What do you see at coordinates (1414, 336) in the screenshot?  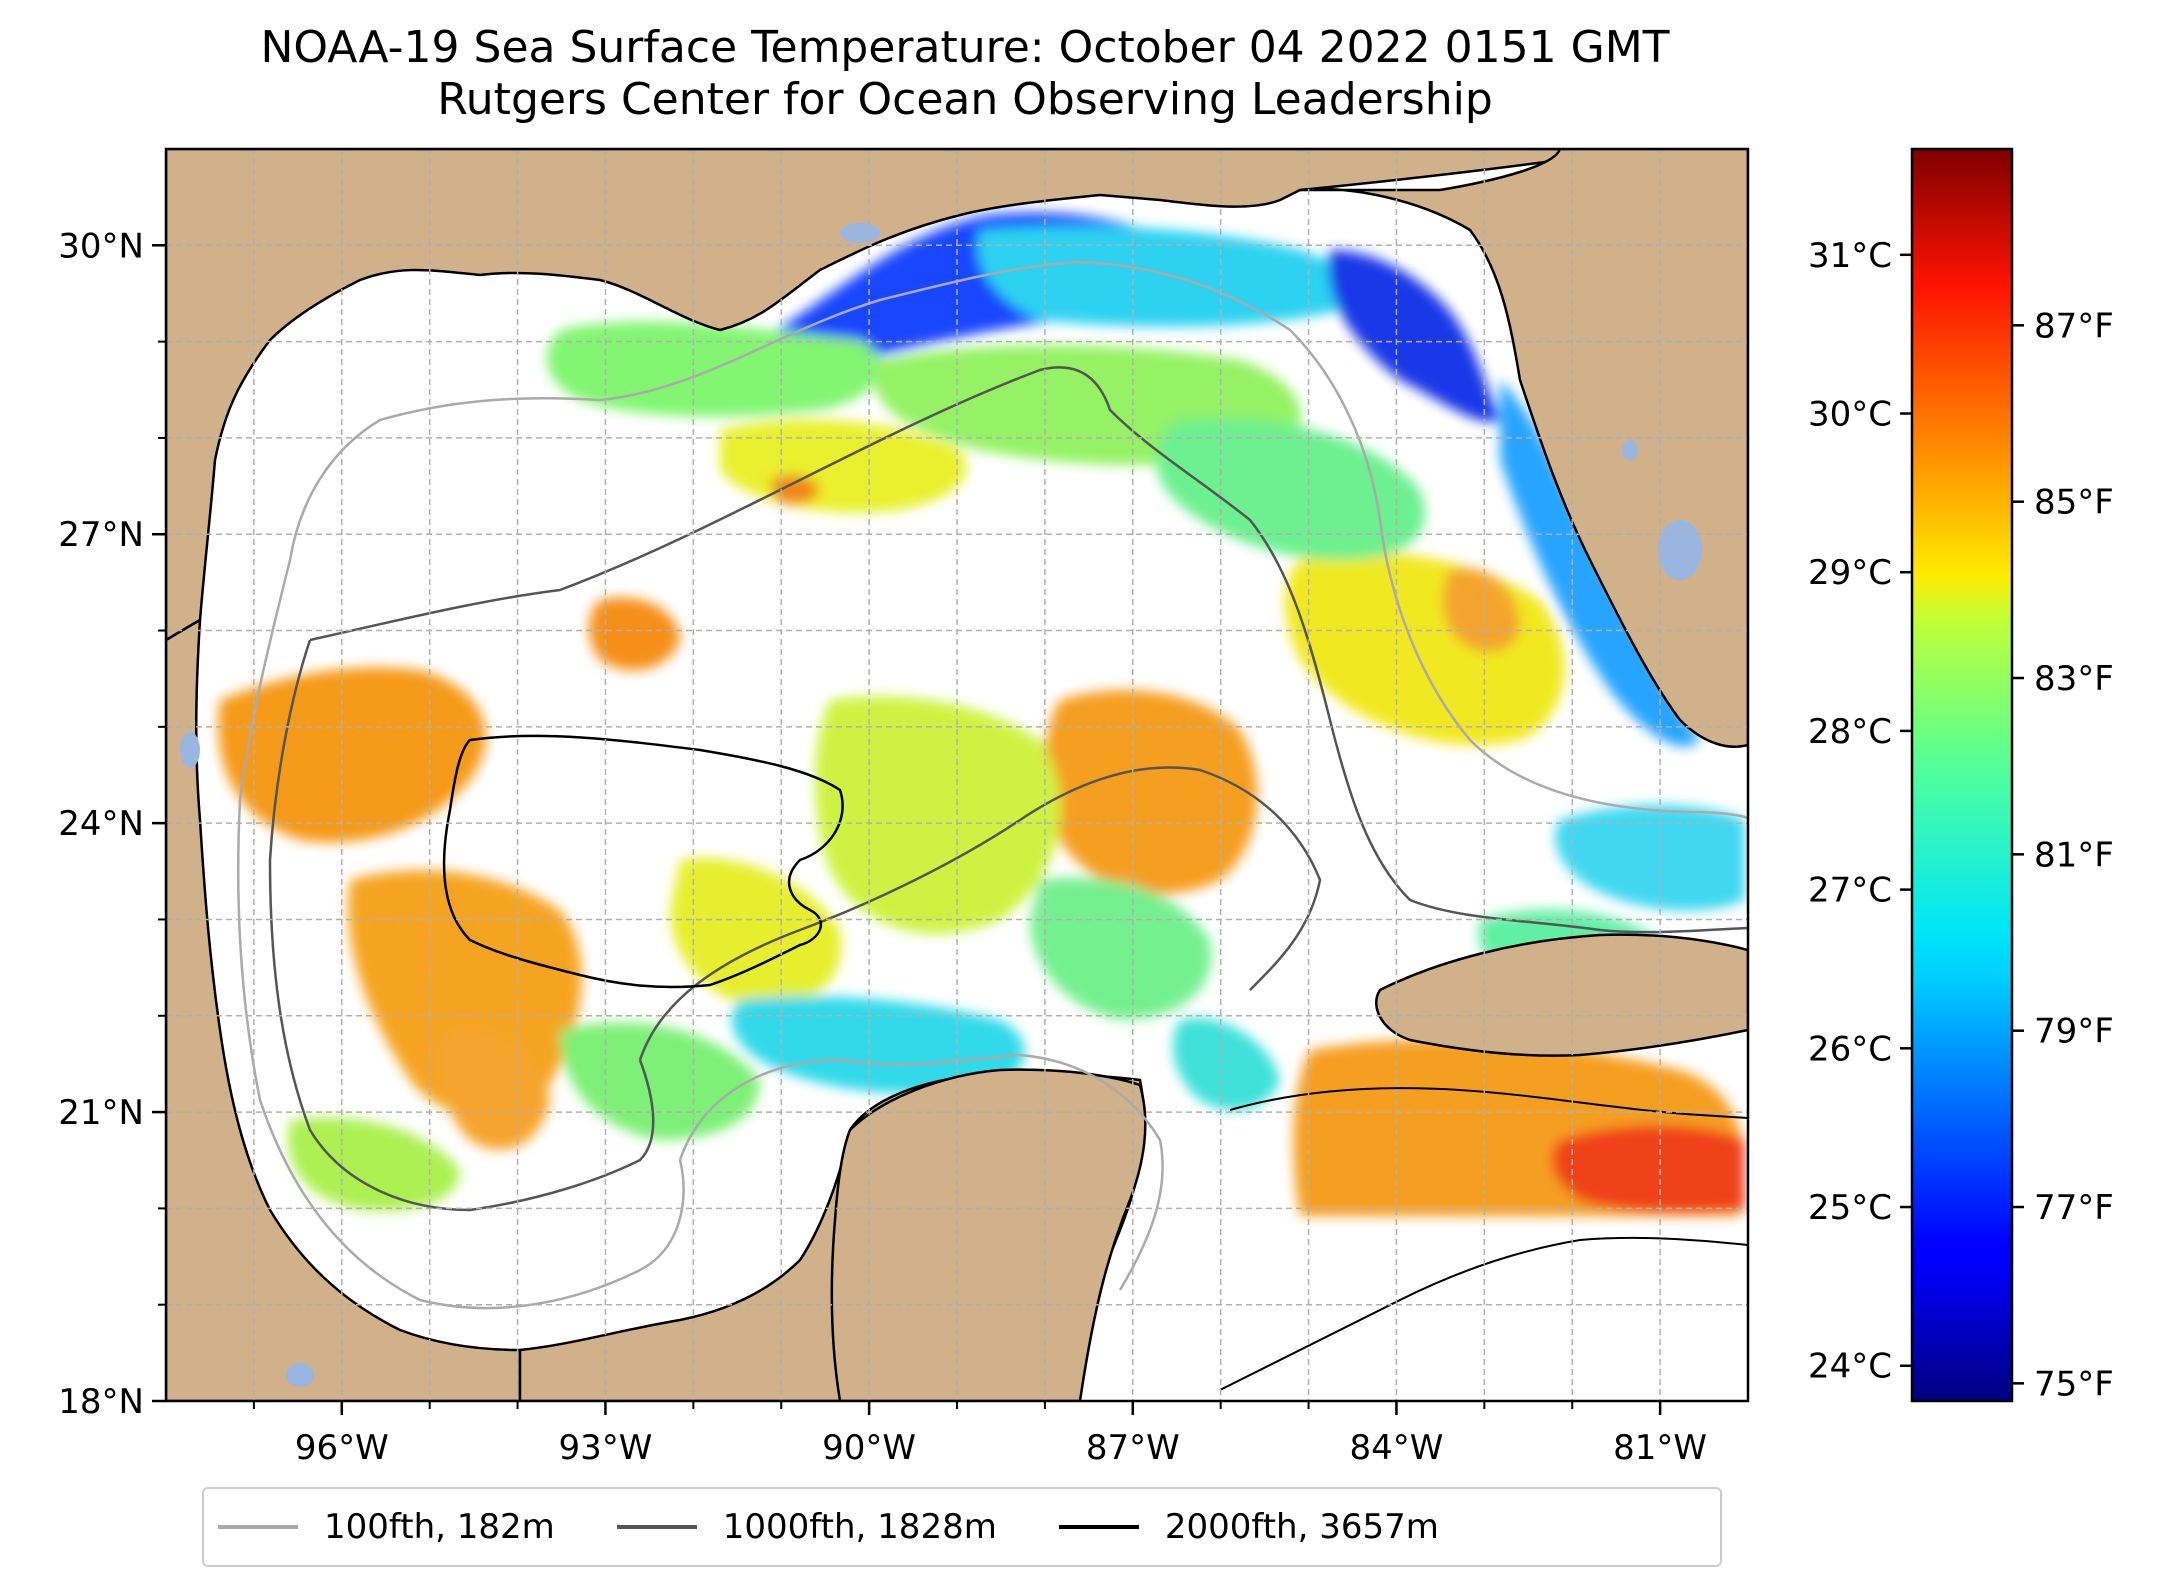 I see `sst-bigbend-cold` at bounding box center [1414, 336].